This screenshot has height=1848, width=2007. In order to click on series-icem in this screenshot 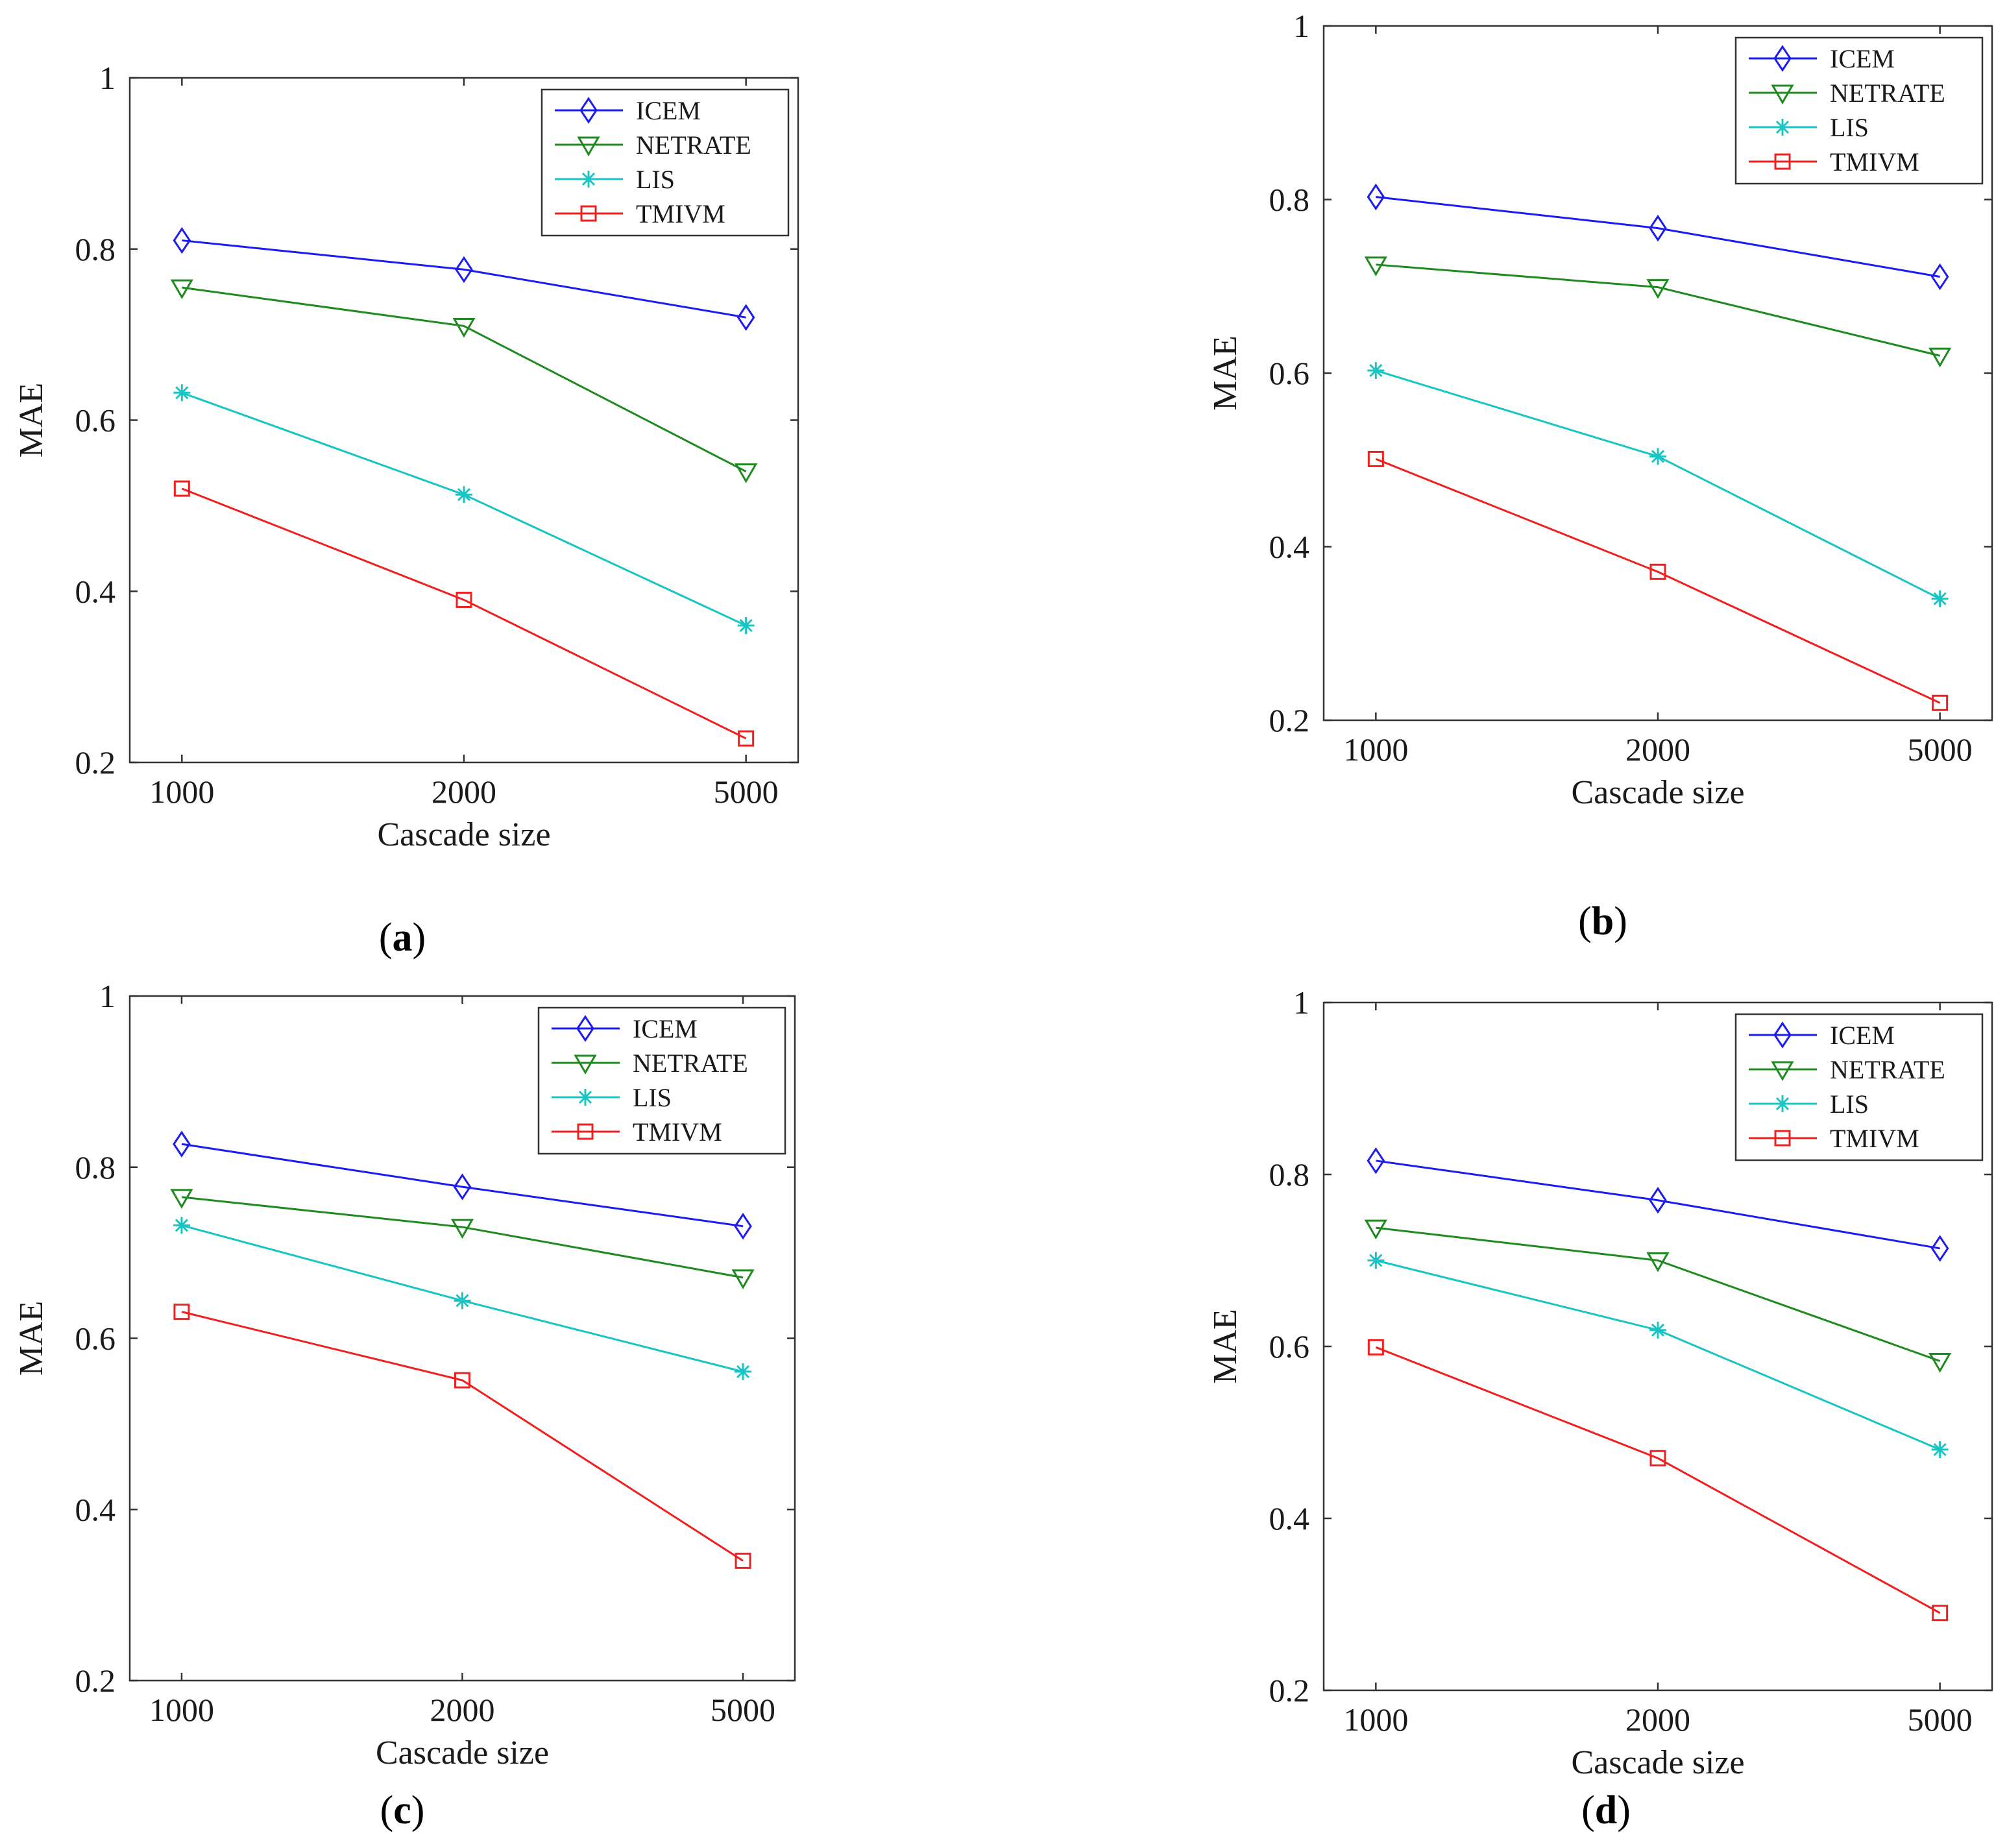, I will do `click(1658, 1204)`.